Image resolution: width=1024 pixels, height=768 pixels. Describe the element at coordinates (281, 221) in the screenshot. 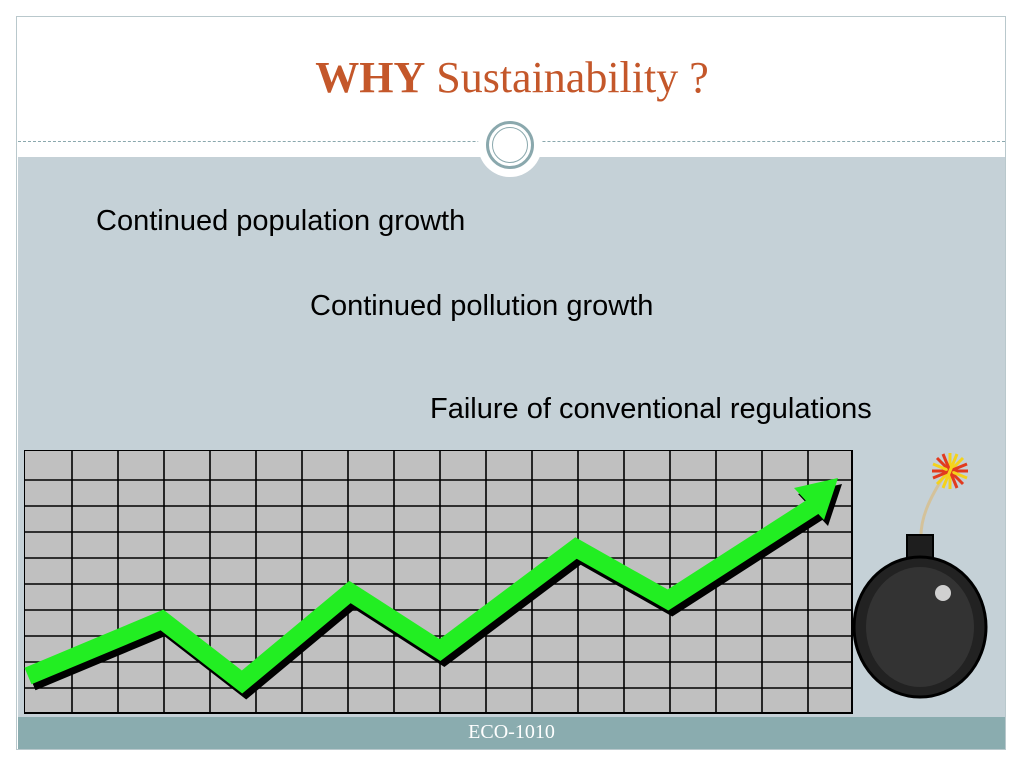

I see `bullet-population-growth: Continued population growth` at that location.